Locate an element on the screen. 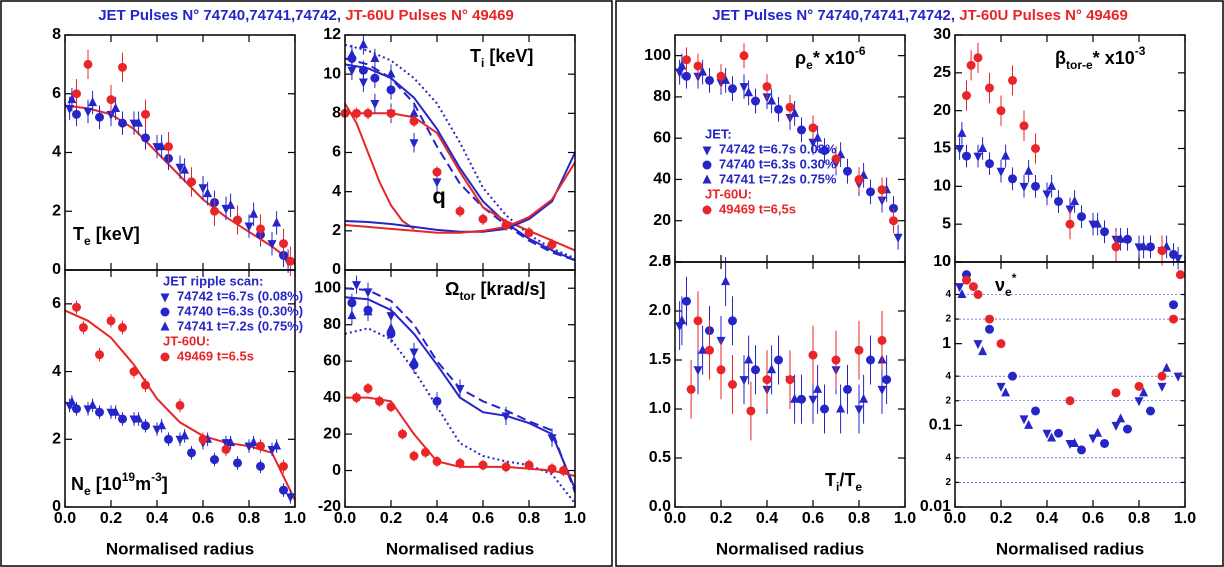 This screenshot has width=1224, height=567. legend-label: 74740 t=6.3s 0.30% is located at coordinates (778, 163).